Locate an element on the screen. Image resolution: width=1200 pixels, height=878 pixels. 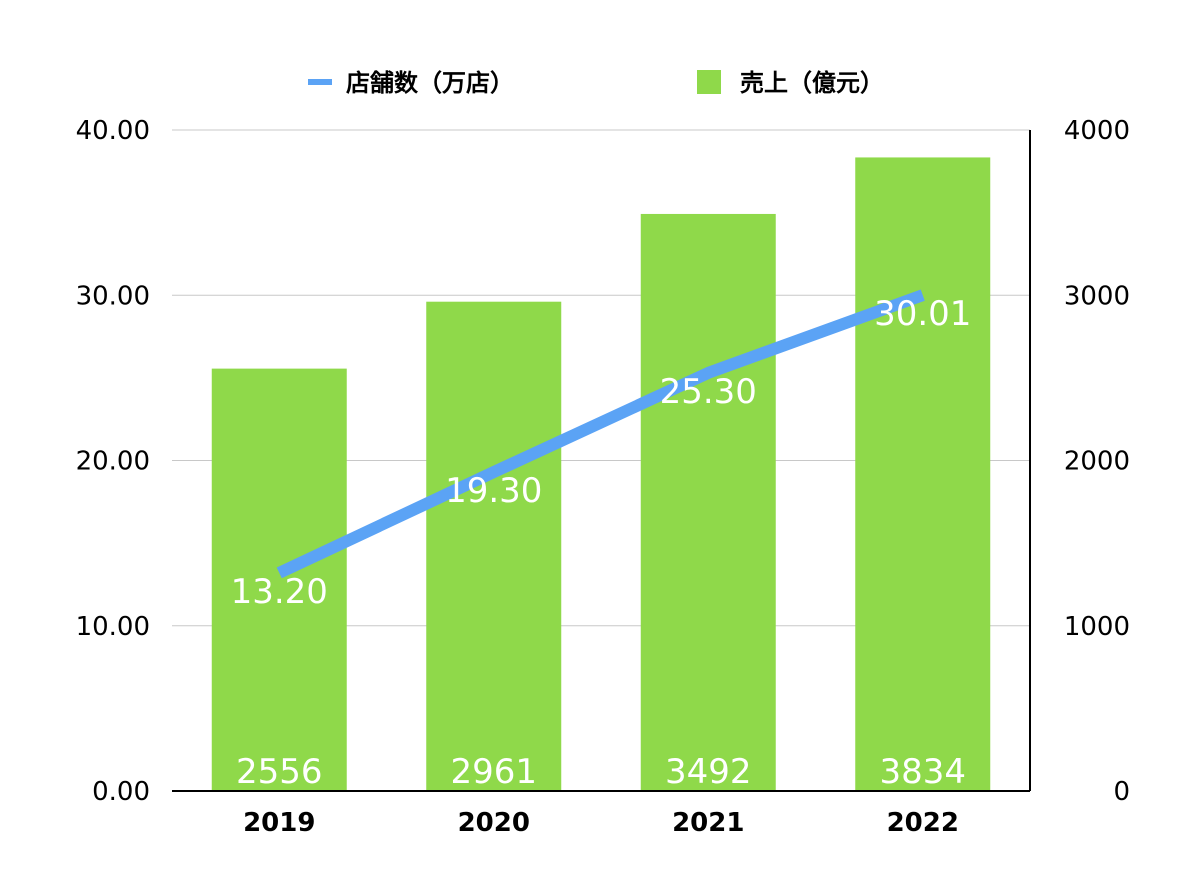
line-value-label: 19.30 is located at coordinates (493, 491).